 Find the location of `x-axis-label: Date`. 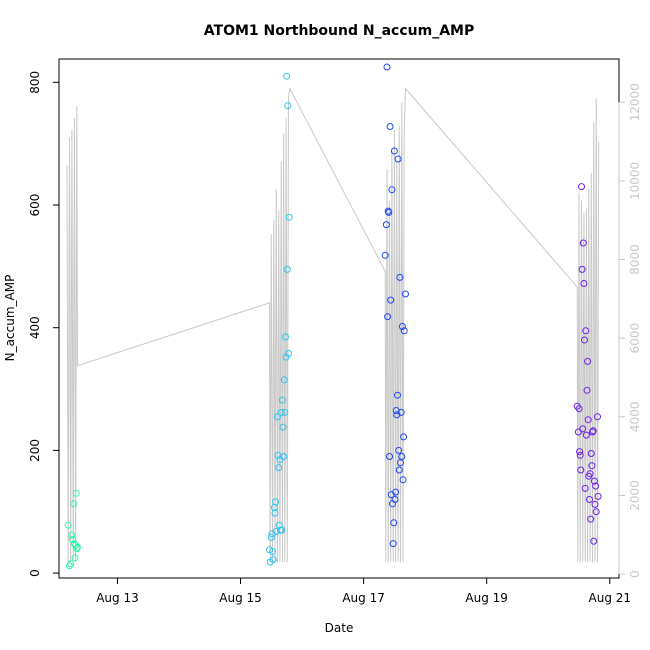

x-axis-label: Date is located at coordinates (339, 628).